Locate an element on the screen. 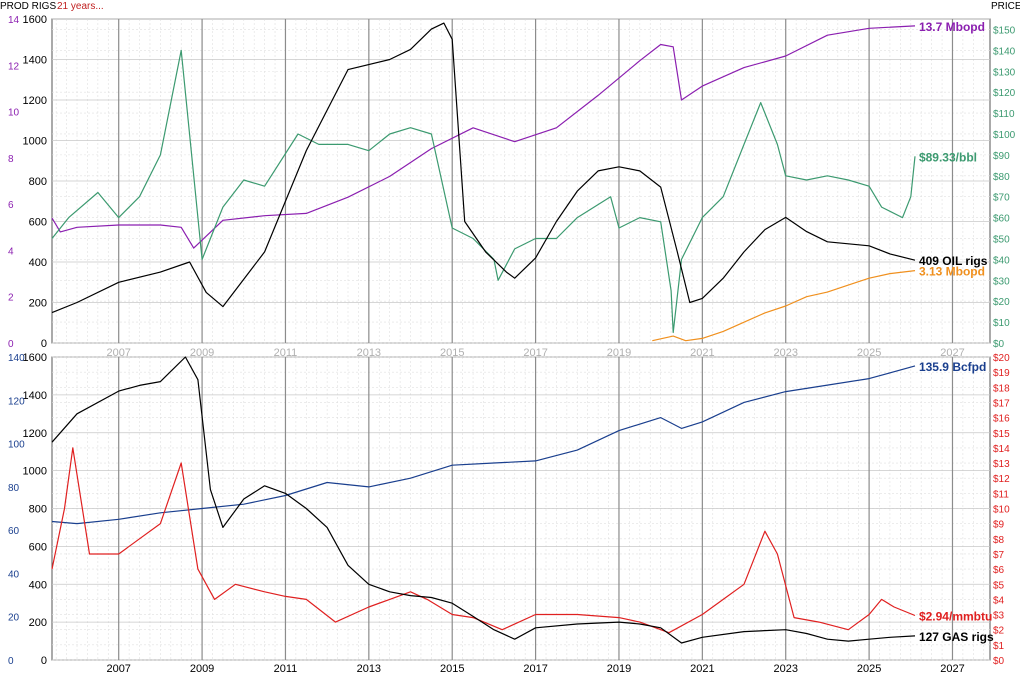  price-axis-tick: $20 is located at coordinates (1001, 358).